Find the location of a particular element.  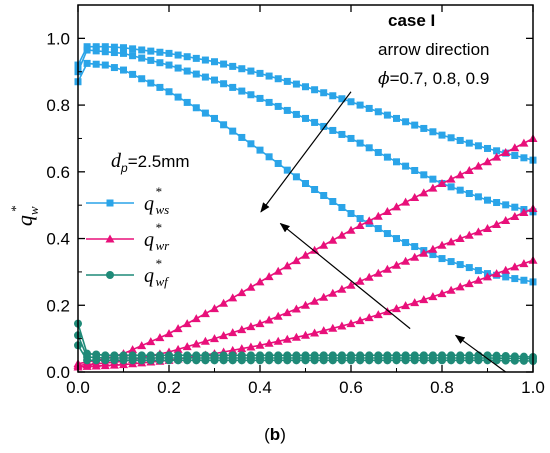

y-tick-label: 0.8 is located at coordinates (58, 105).